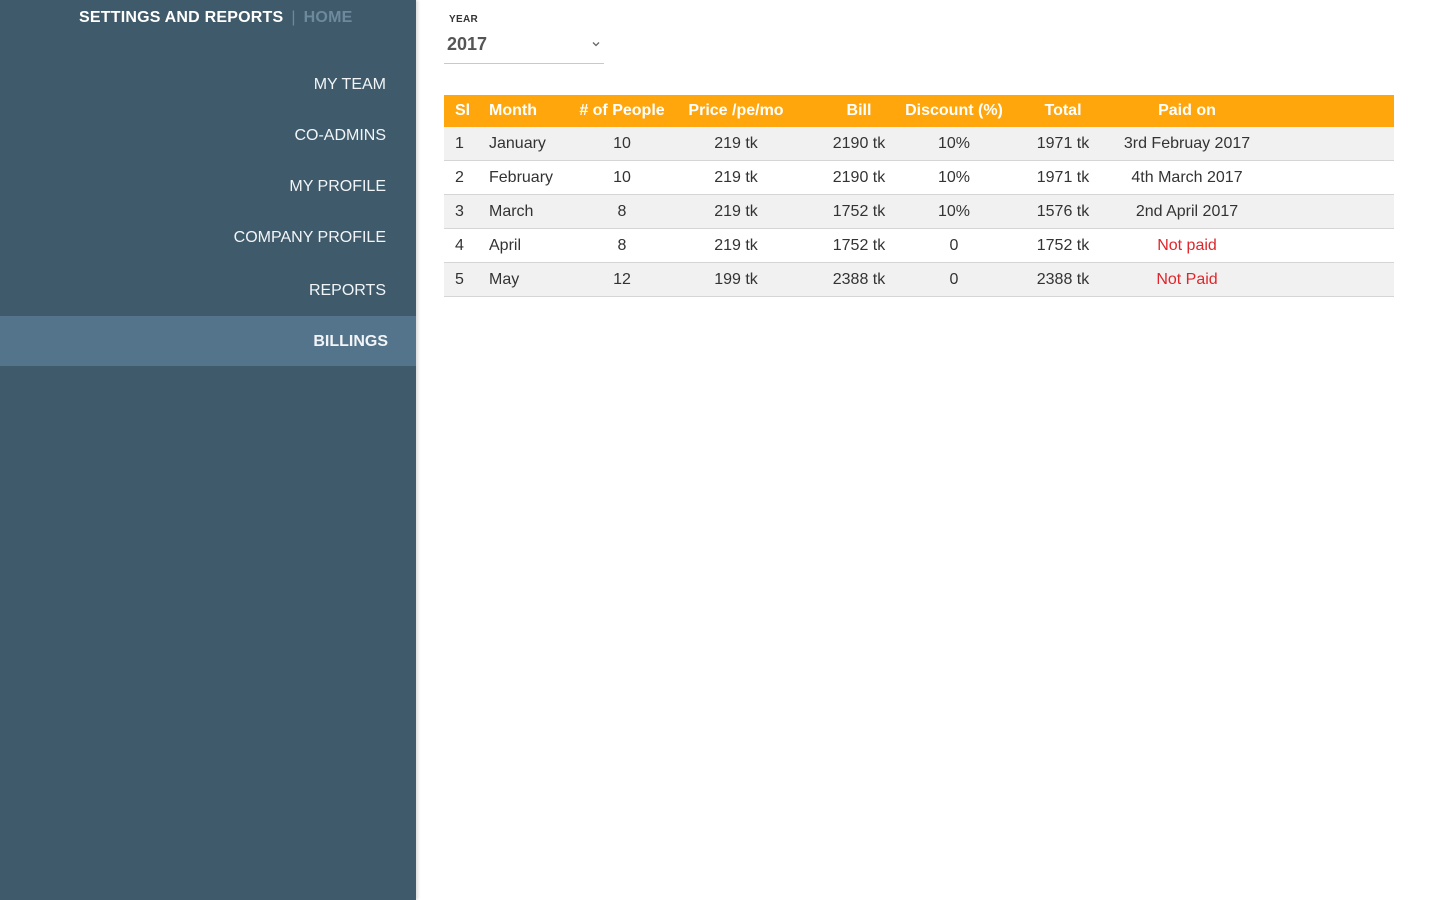  Describe the element at coordinates (954, 110) in the screenshot. I see `header-discount: Discount (%)` at that location.